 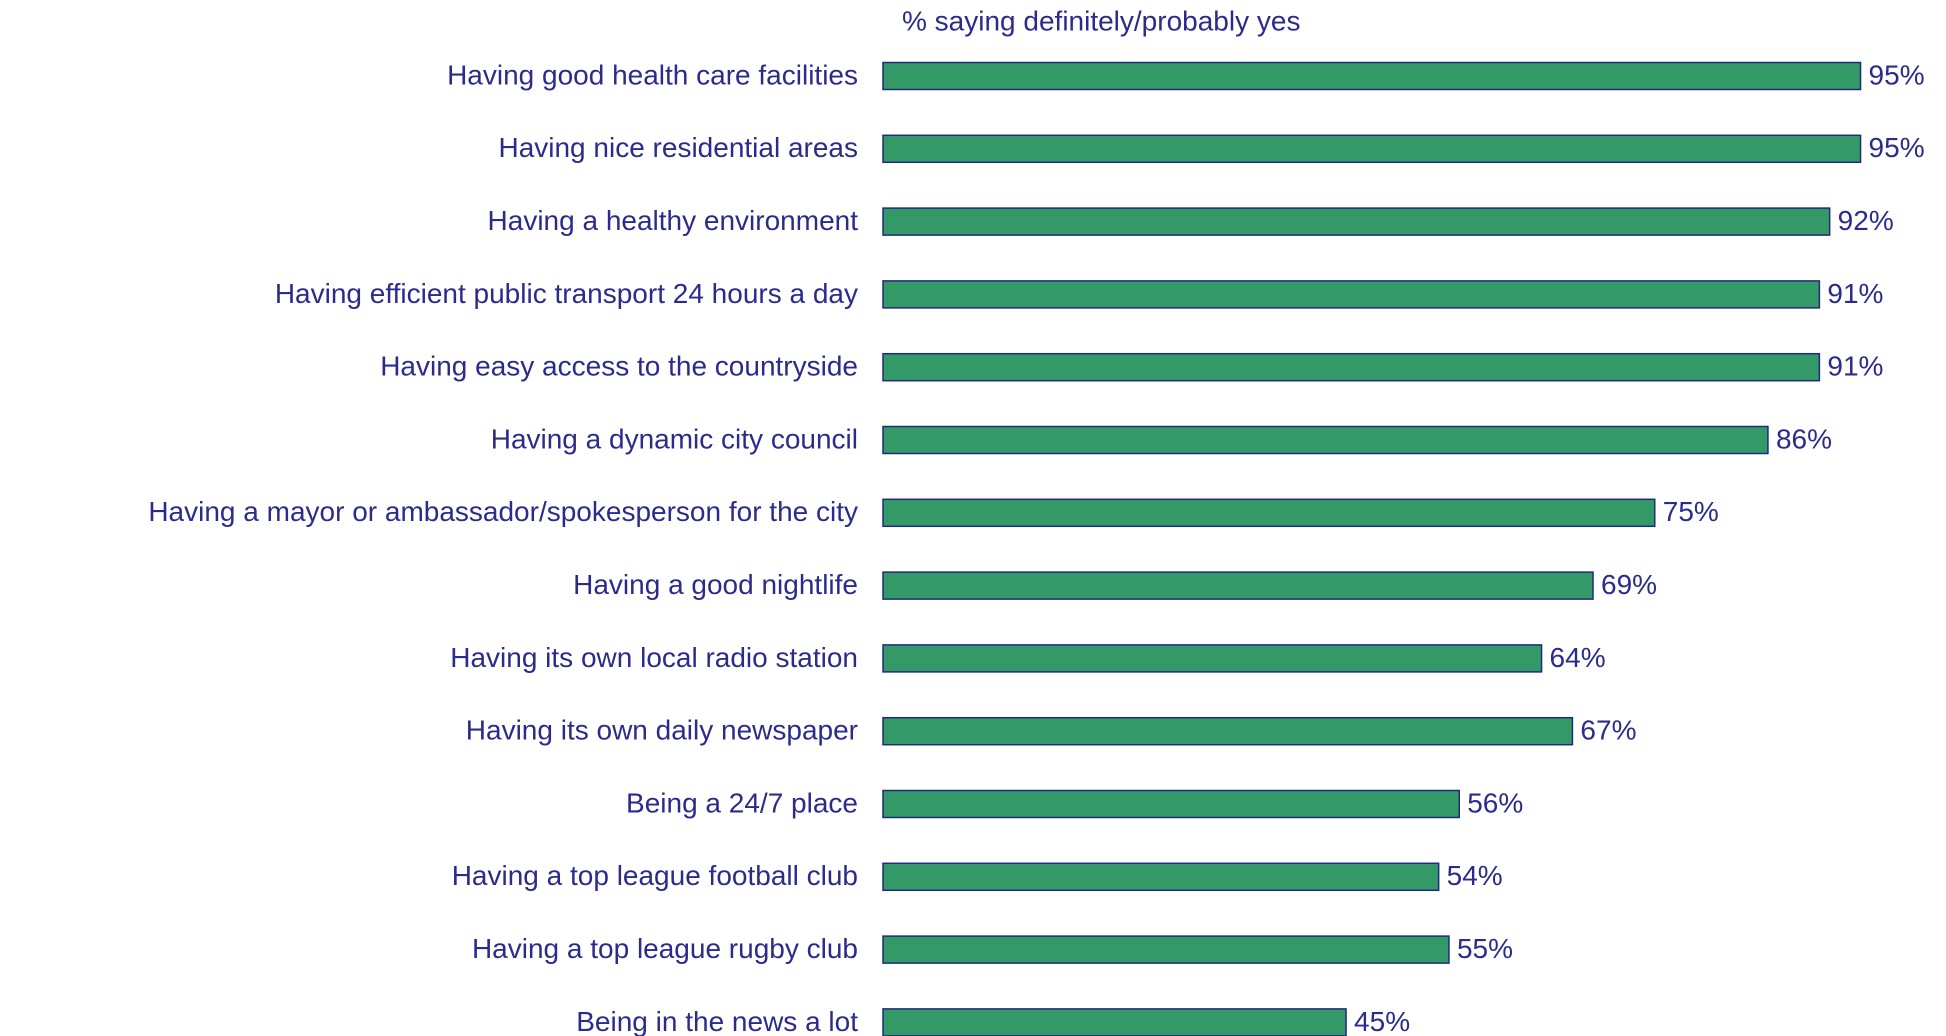 What do you see at coordinates (1691, 511) in the screenshot?
I see `value-label: 75%` at bounding box center [1691, 511].